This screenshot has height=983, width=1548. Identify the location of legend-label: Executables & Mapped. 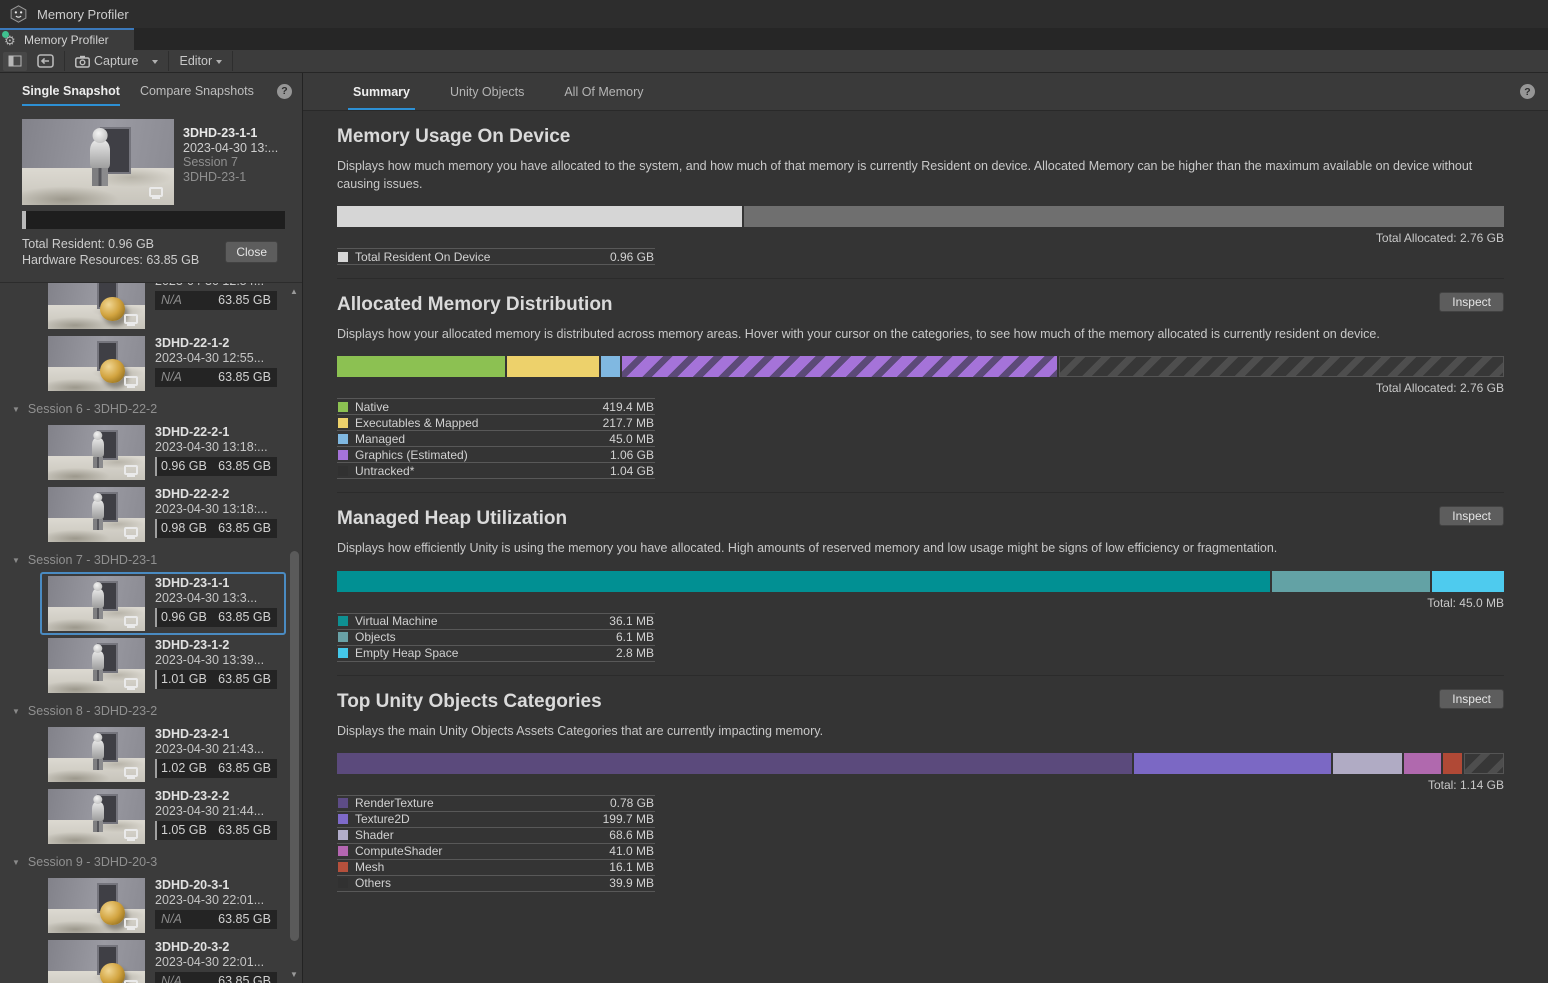
(417, 422).